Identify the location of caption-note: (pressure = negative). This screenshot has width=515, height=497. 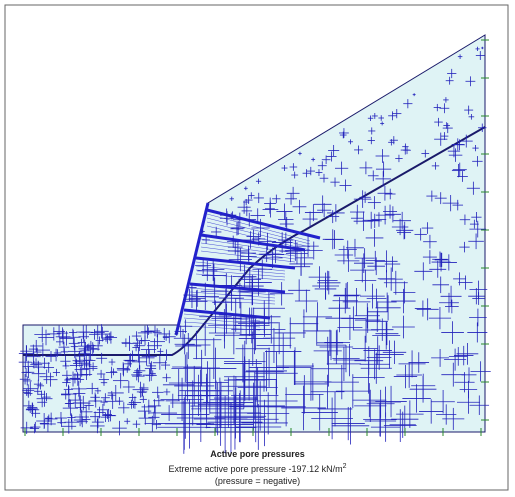
(257, 481).